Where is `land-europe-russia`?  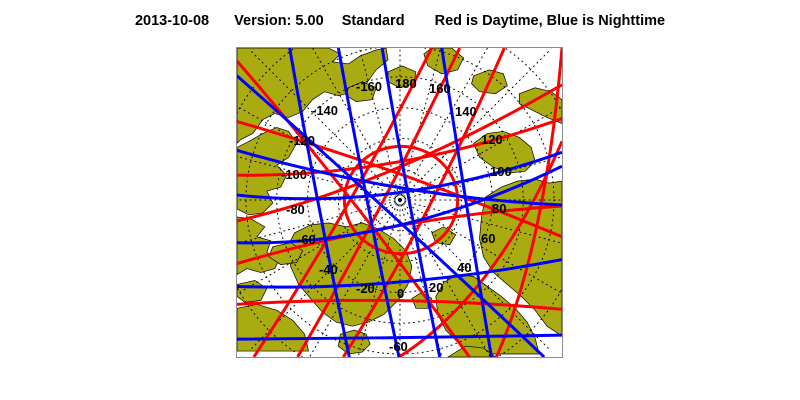
land-europe-russia is located at coordinates (520, 257).